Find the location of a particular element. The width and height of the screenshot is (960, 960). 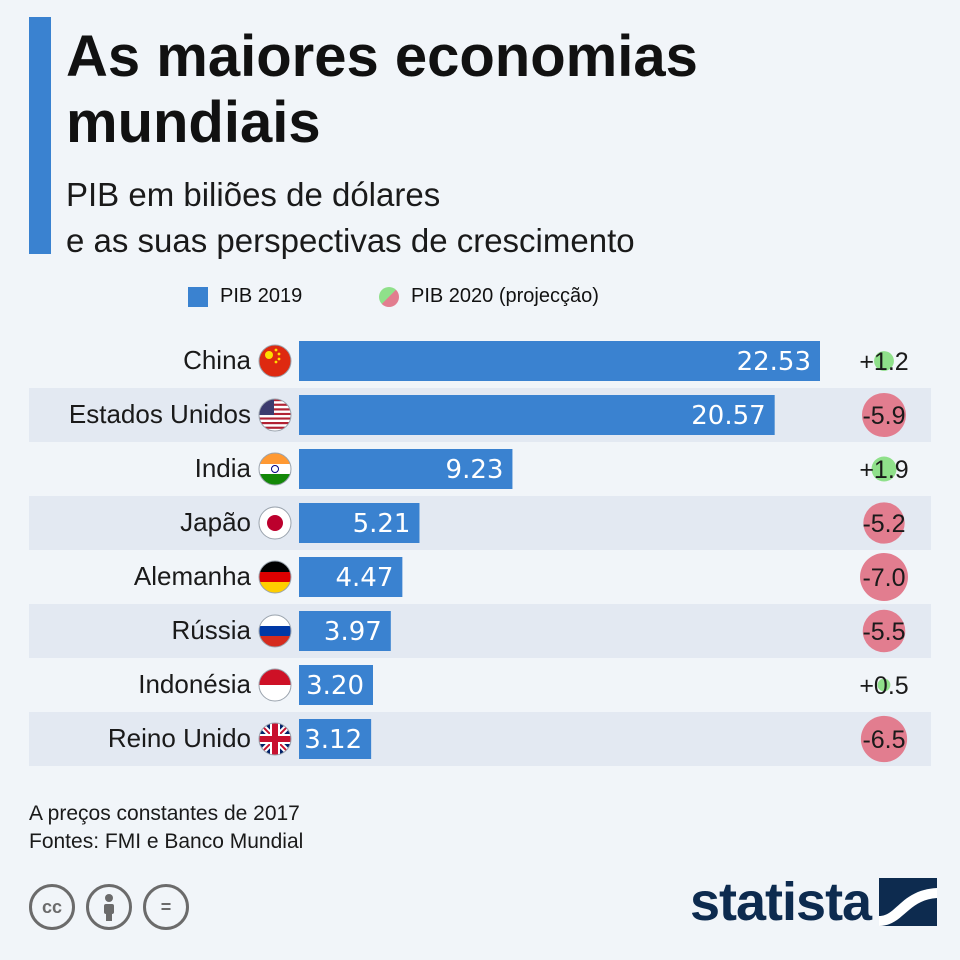

growth-value-label: -7.0 is located at coordinates (883, 578).